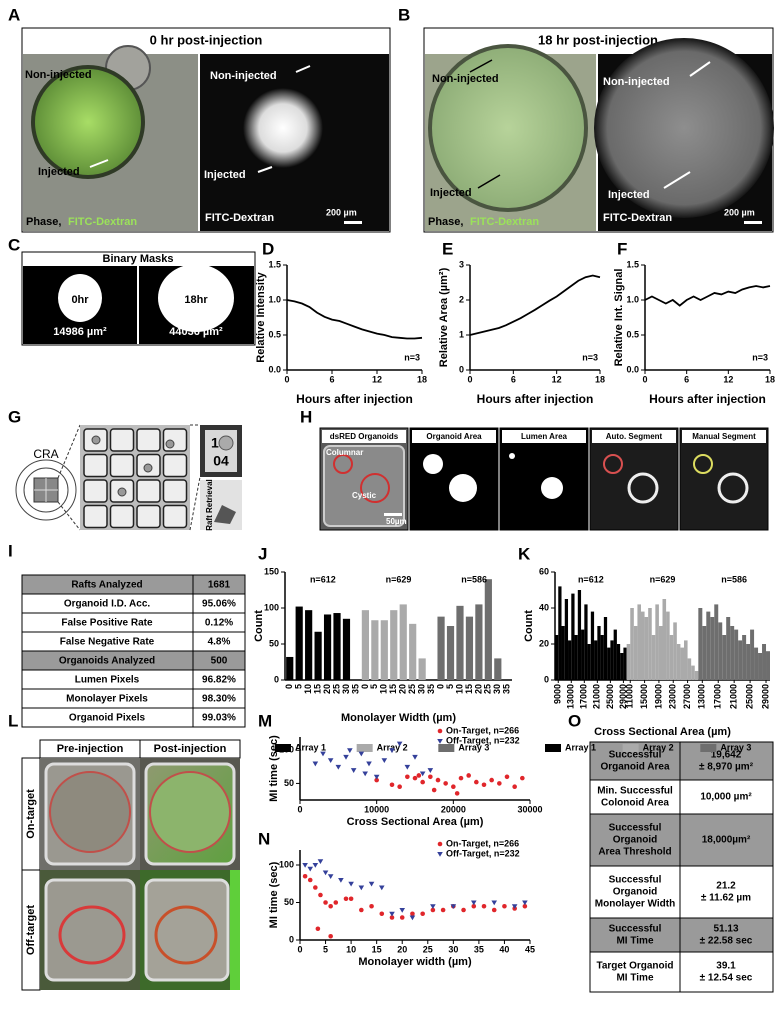  I want to click on x-tick-label: 29000, so click(623, 696).